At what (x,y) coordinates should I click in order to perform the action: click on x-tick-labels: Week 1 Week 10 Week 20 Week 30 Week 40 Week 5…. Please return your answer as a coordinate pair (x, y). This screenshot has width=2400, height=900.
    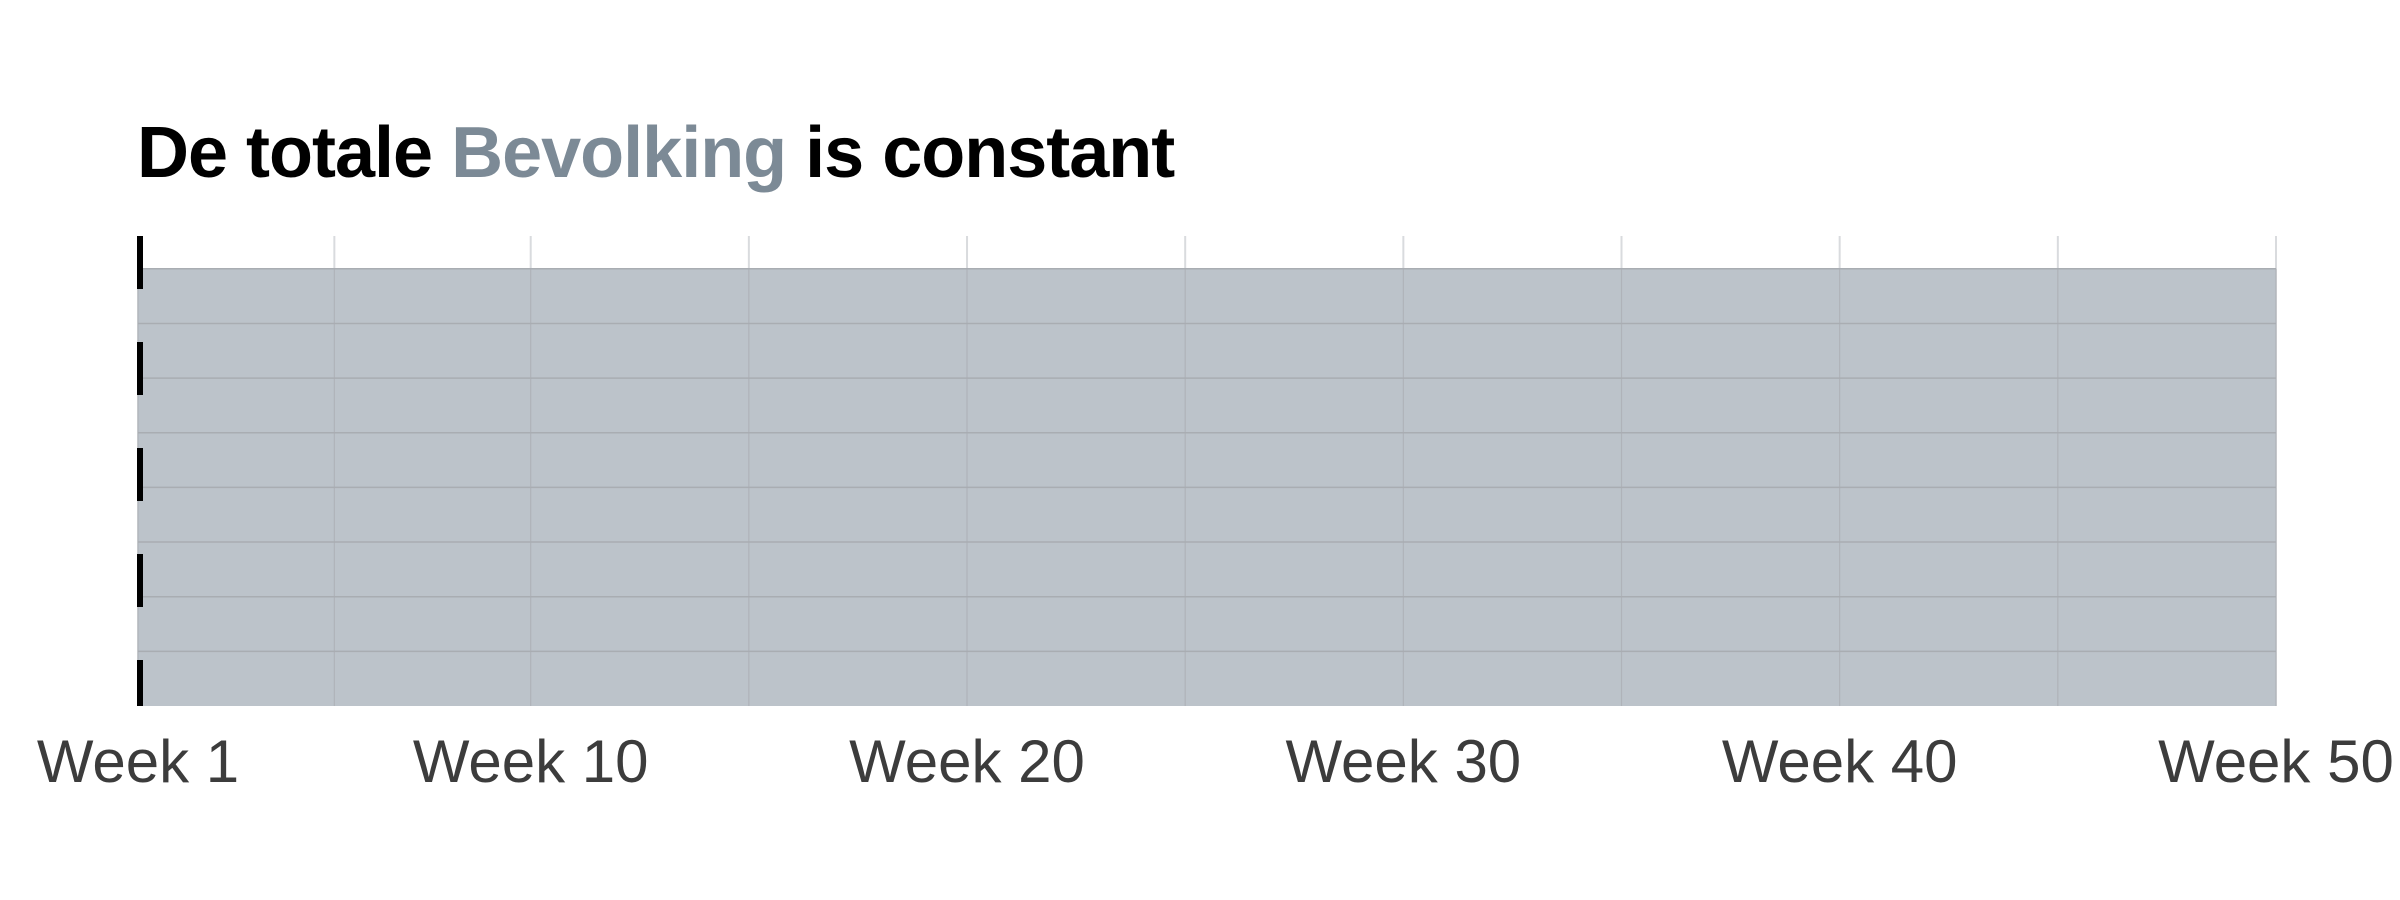
    Looking at the image, I should click on (1215, 761).